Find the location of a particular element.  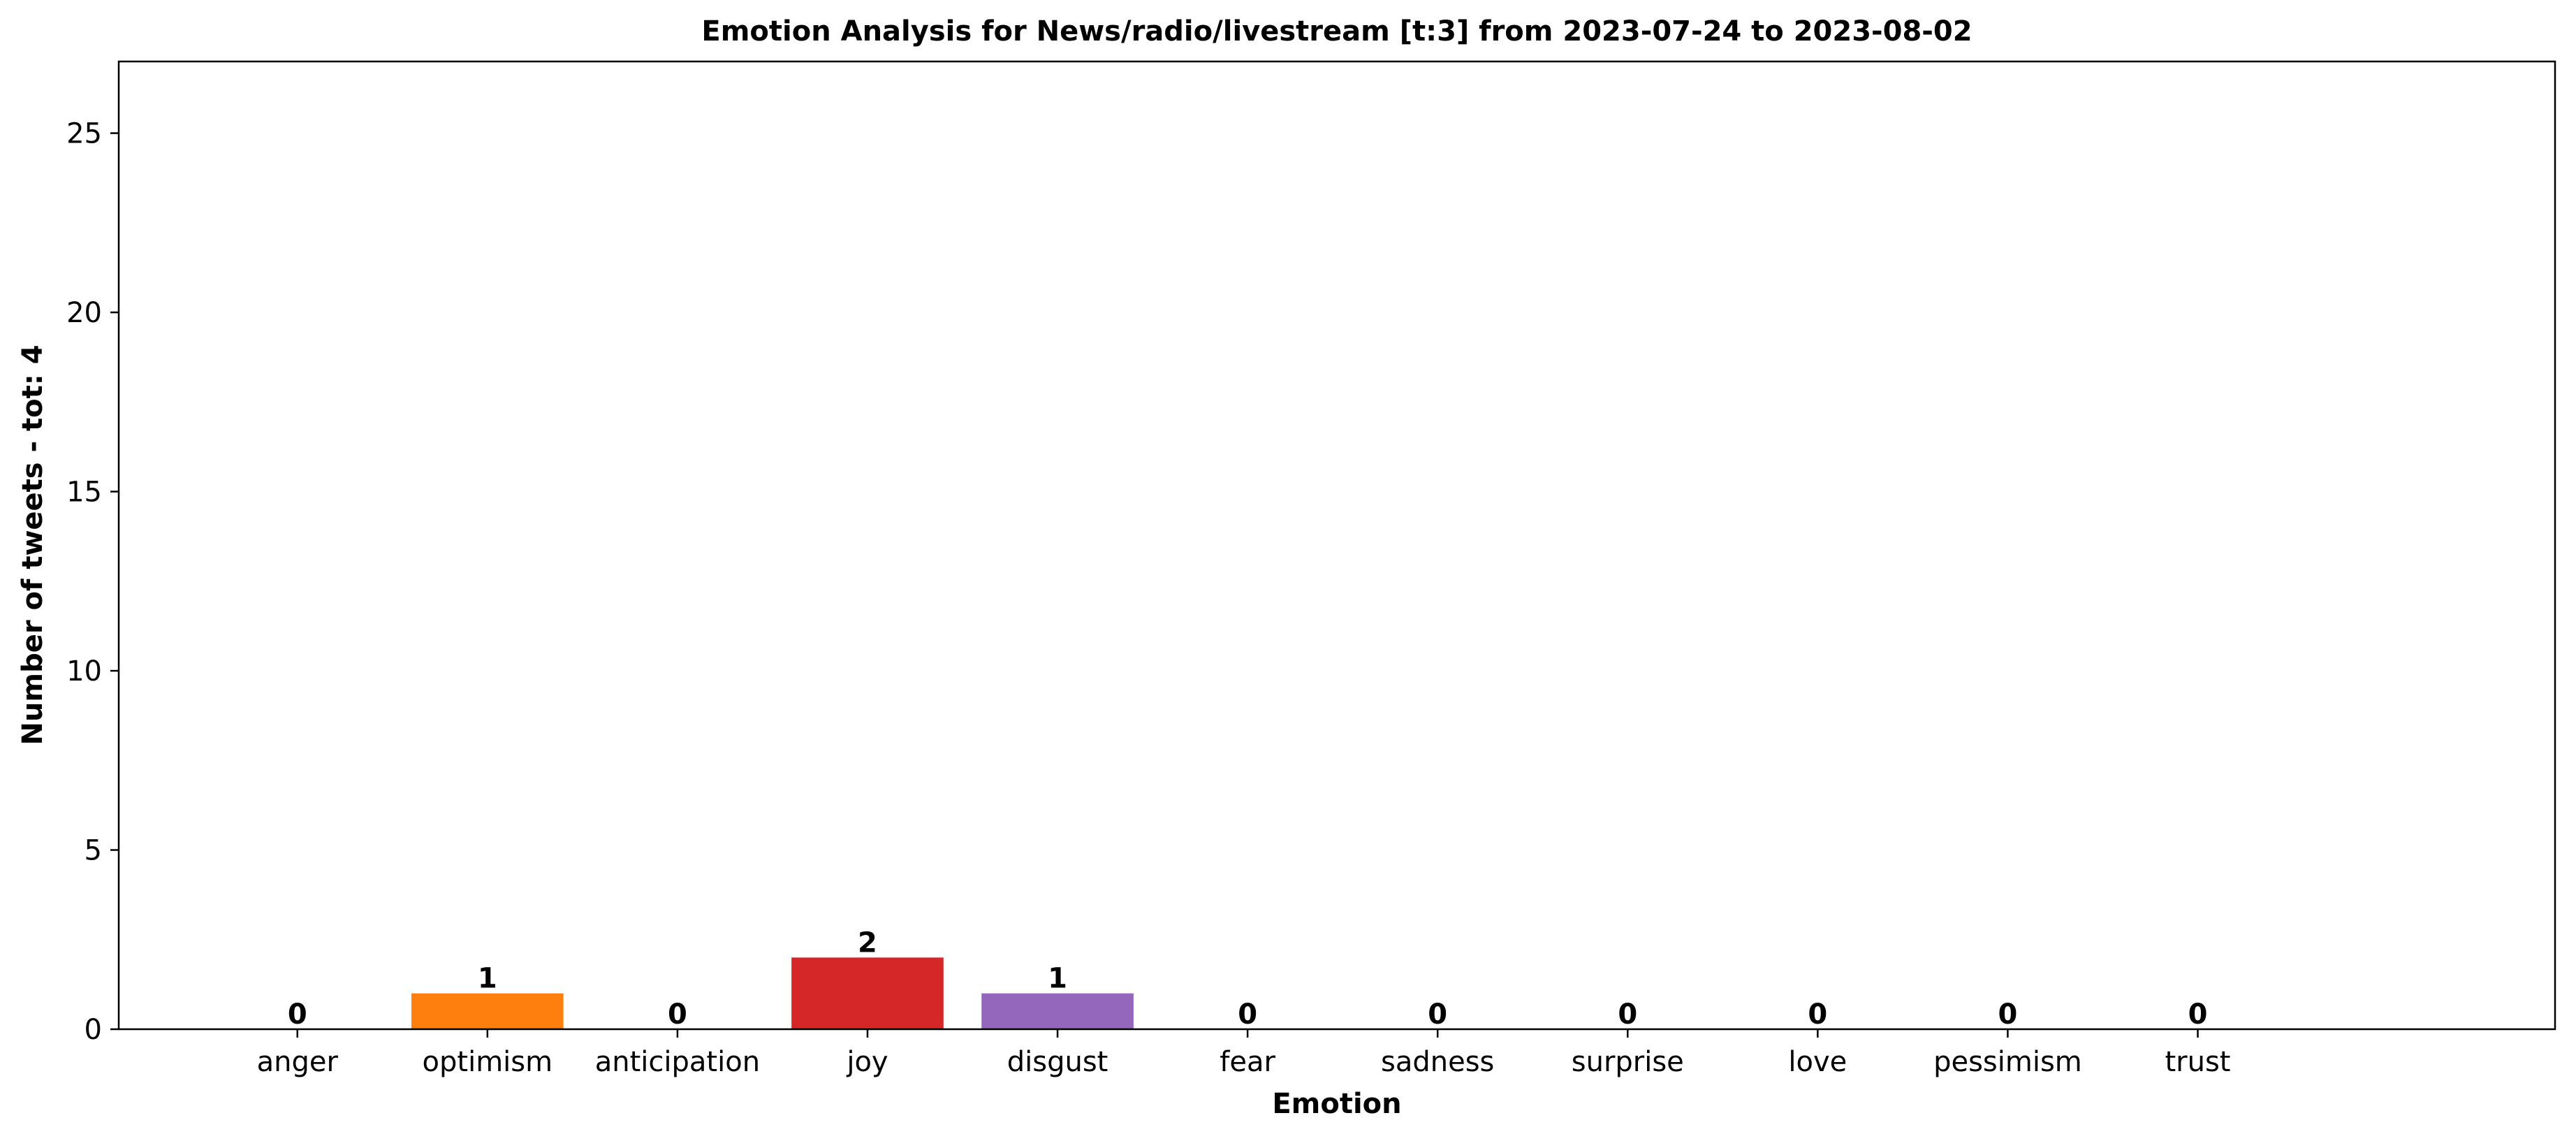

y-tick-label: 0 is located at coordinates (93, 1030).